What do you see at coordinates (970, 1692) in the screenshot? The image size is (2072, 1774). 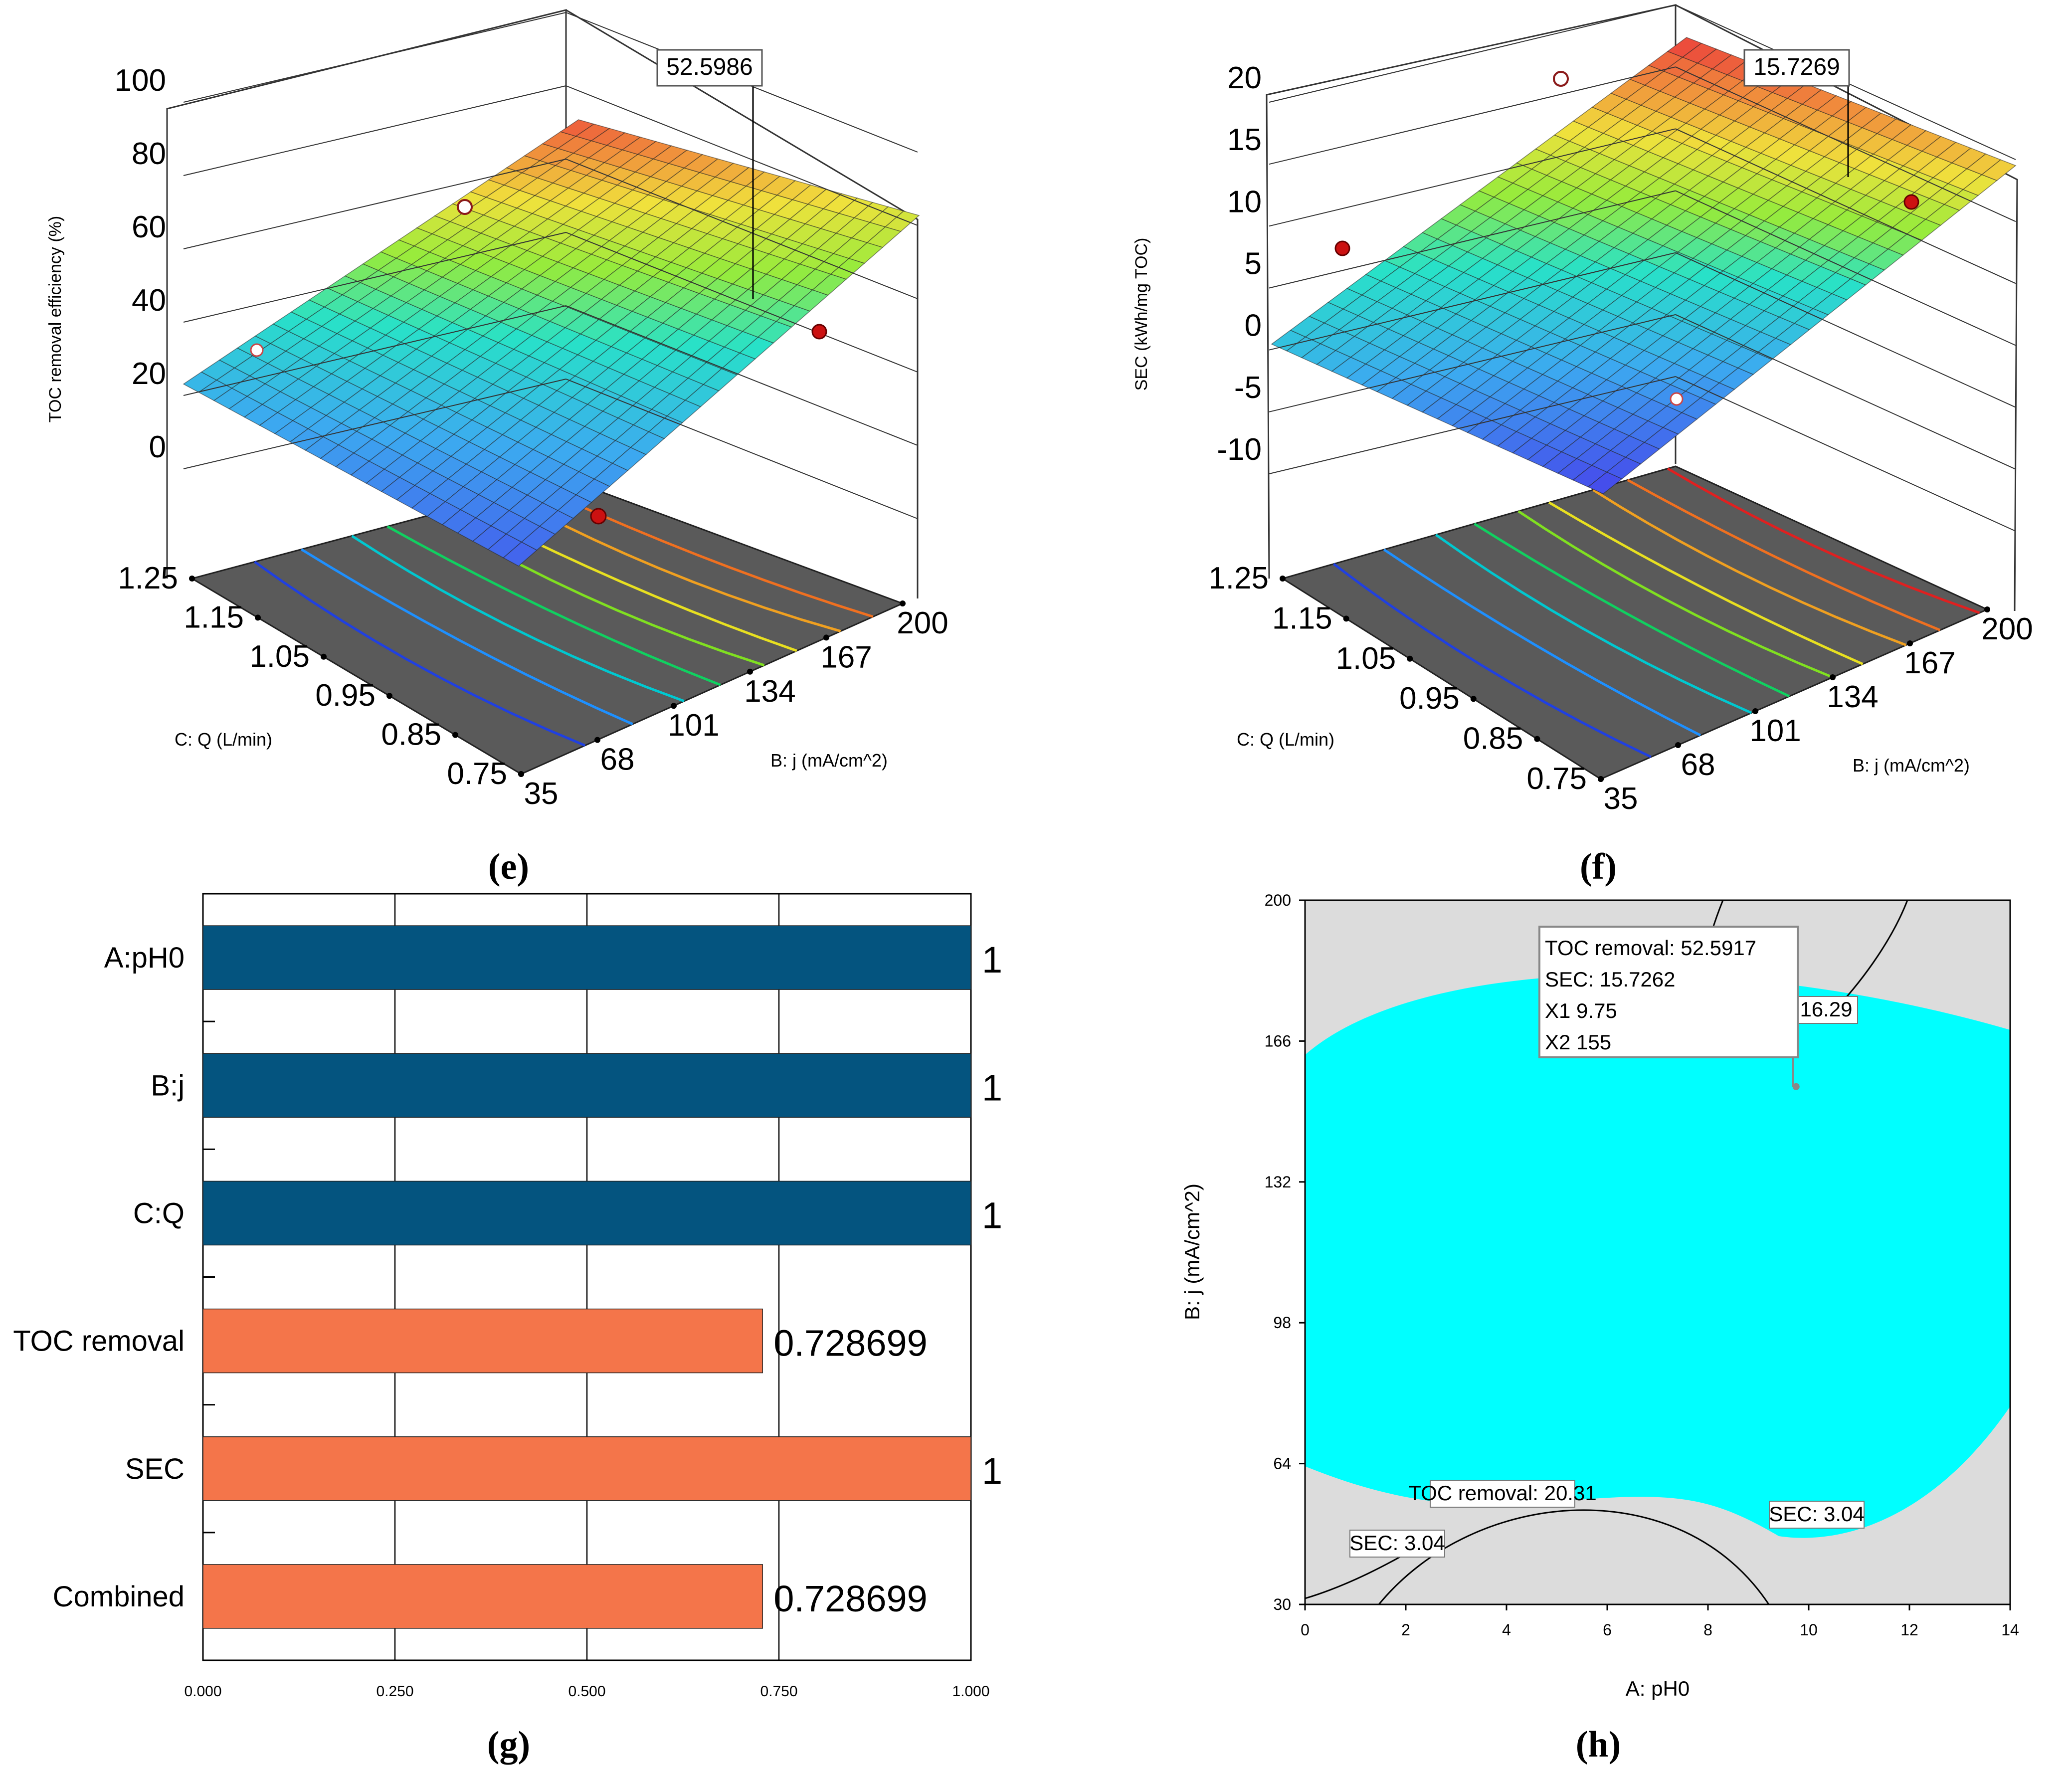 I see `g-x-tick-label: 1.000` at bounding box center [970, 1692].